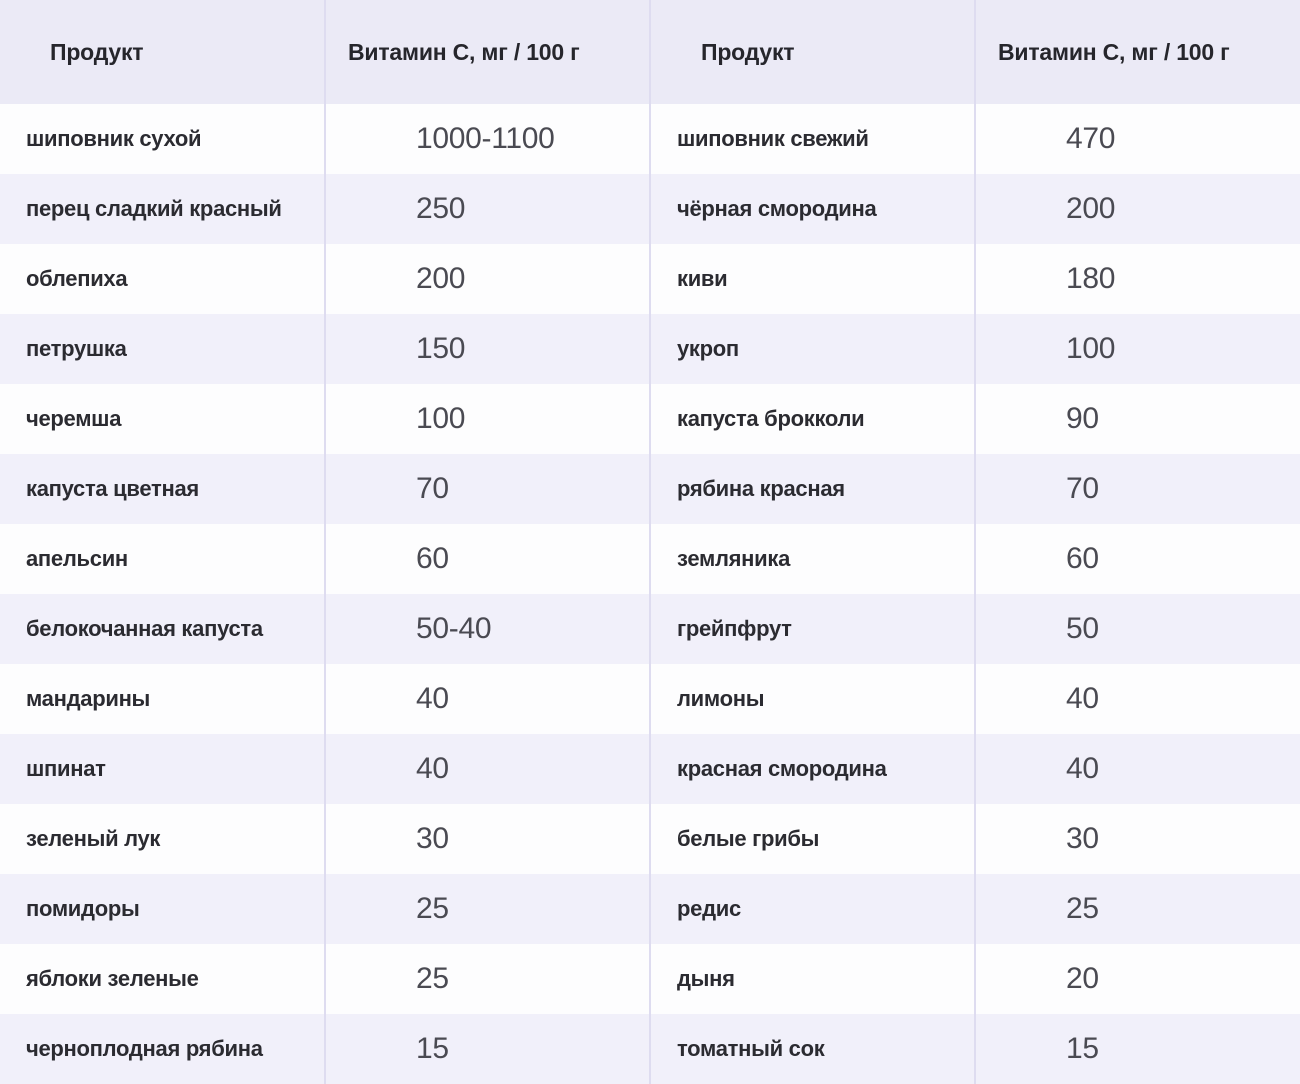 Image resolution: width=1300 pixels, height=1084 pixels. I want to click on product-cell: белокочанная капуста, so click(144, 628).